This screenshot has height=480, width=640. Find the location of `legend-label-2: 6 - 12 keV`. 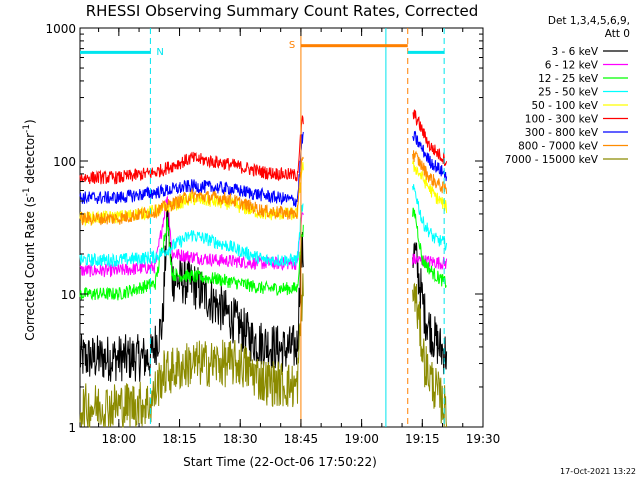

legend-label-2: 6 - 12 keV is located at coordinates (572, 66).